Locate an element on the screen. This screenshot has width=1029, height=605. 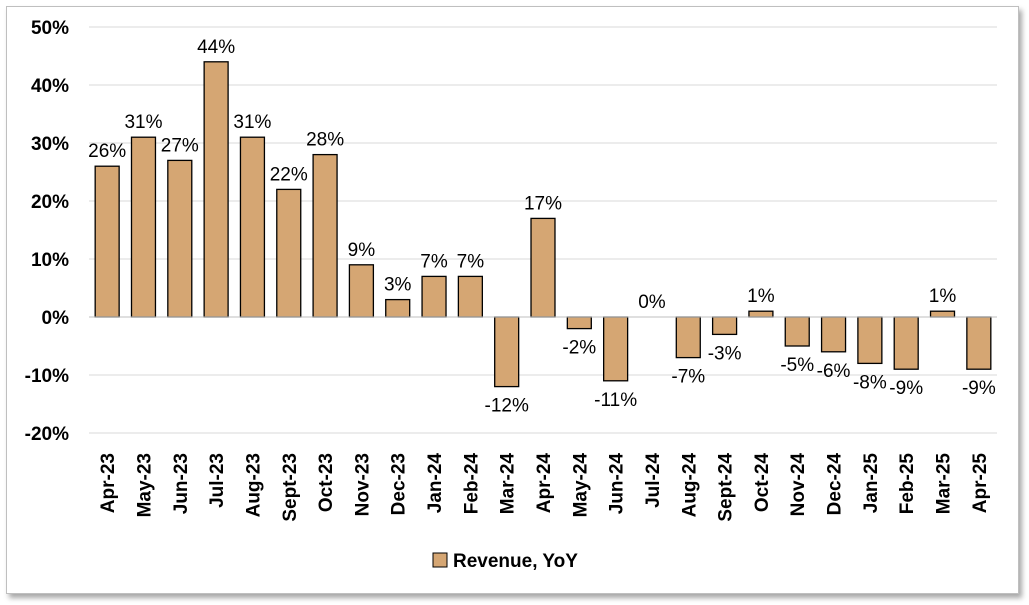
data-label: 17% is located at coordinates (543, 203).